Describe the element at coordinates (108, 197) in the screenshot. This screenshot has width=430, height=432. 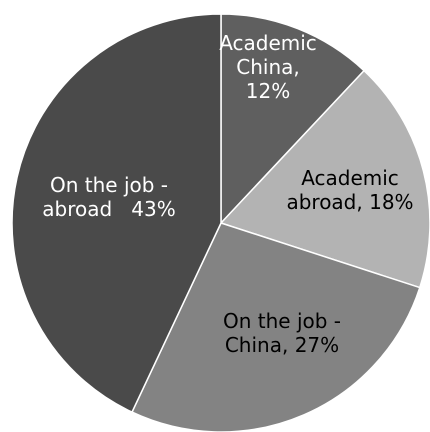
I see `slice-label-on-the-job-abroad: On the job -abroad 43%` at that location.